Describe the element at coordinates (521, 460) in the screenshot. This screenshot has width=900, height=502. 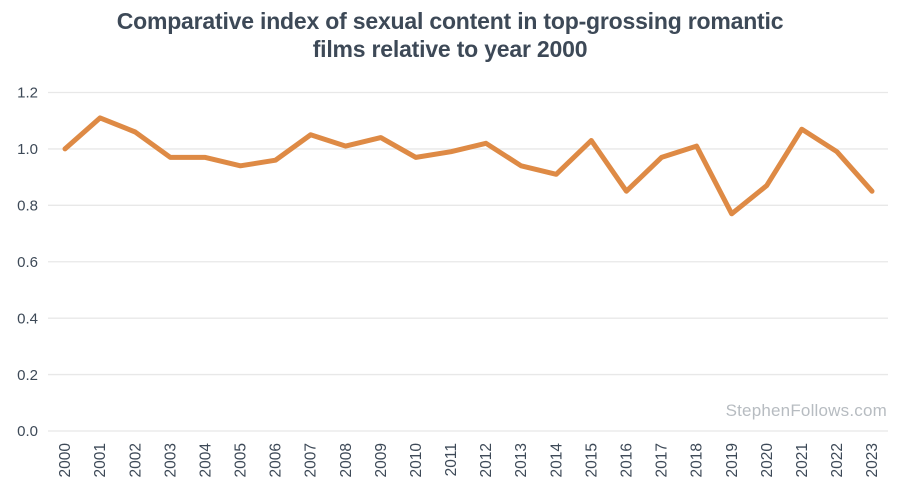
I see `x-tick-label: 2013` at that location.